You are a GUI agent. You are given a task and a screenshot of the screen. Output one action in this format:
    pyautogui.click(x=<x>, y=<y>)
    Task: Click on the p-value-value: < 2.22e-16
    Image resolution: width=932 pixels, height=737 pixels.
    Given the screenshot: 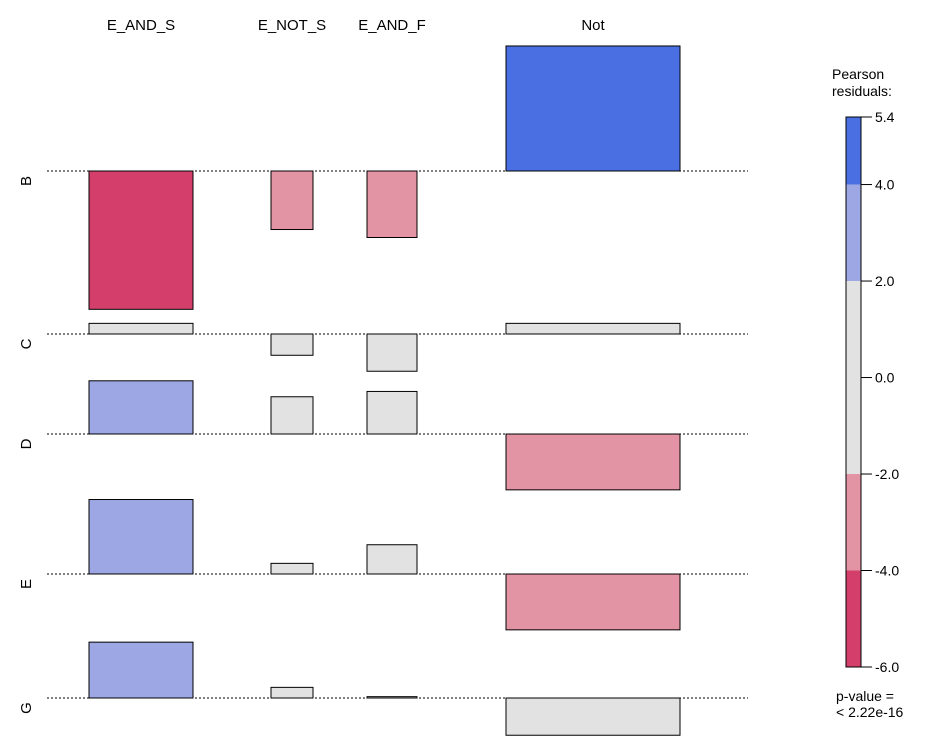 What is the action you would take?
    pyautogui.click(x=870, y=712)
    